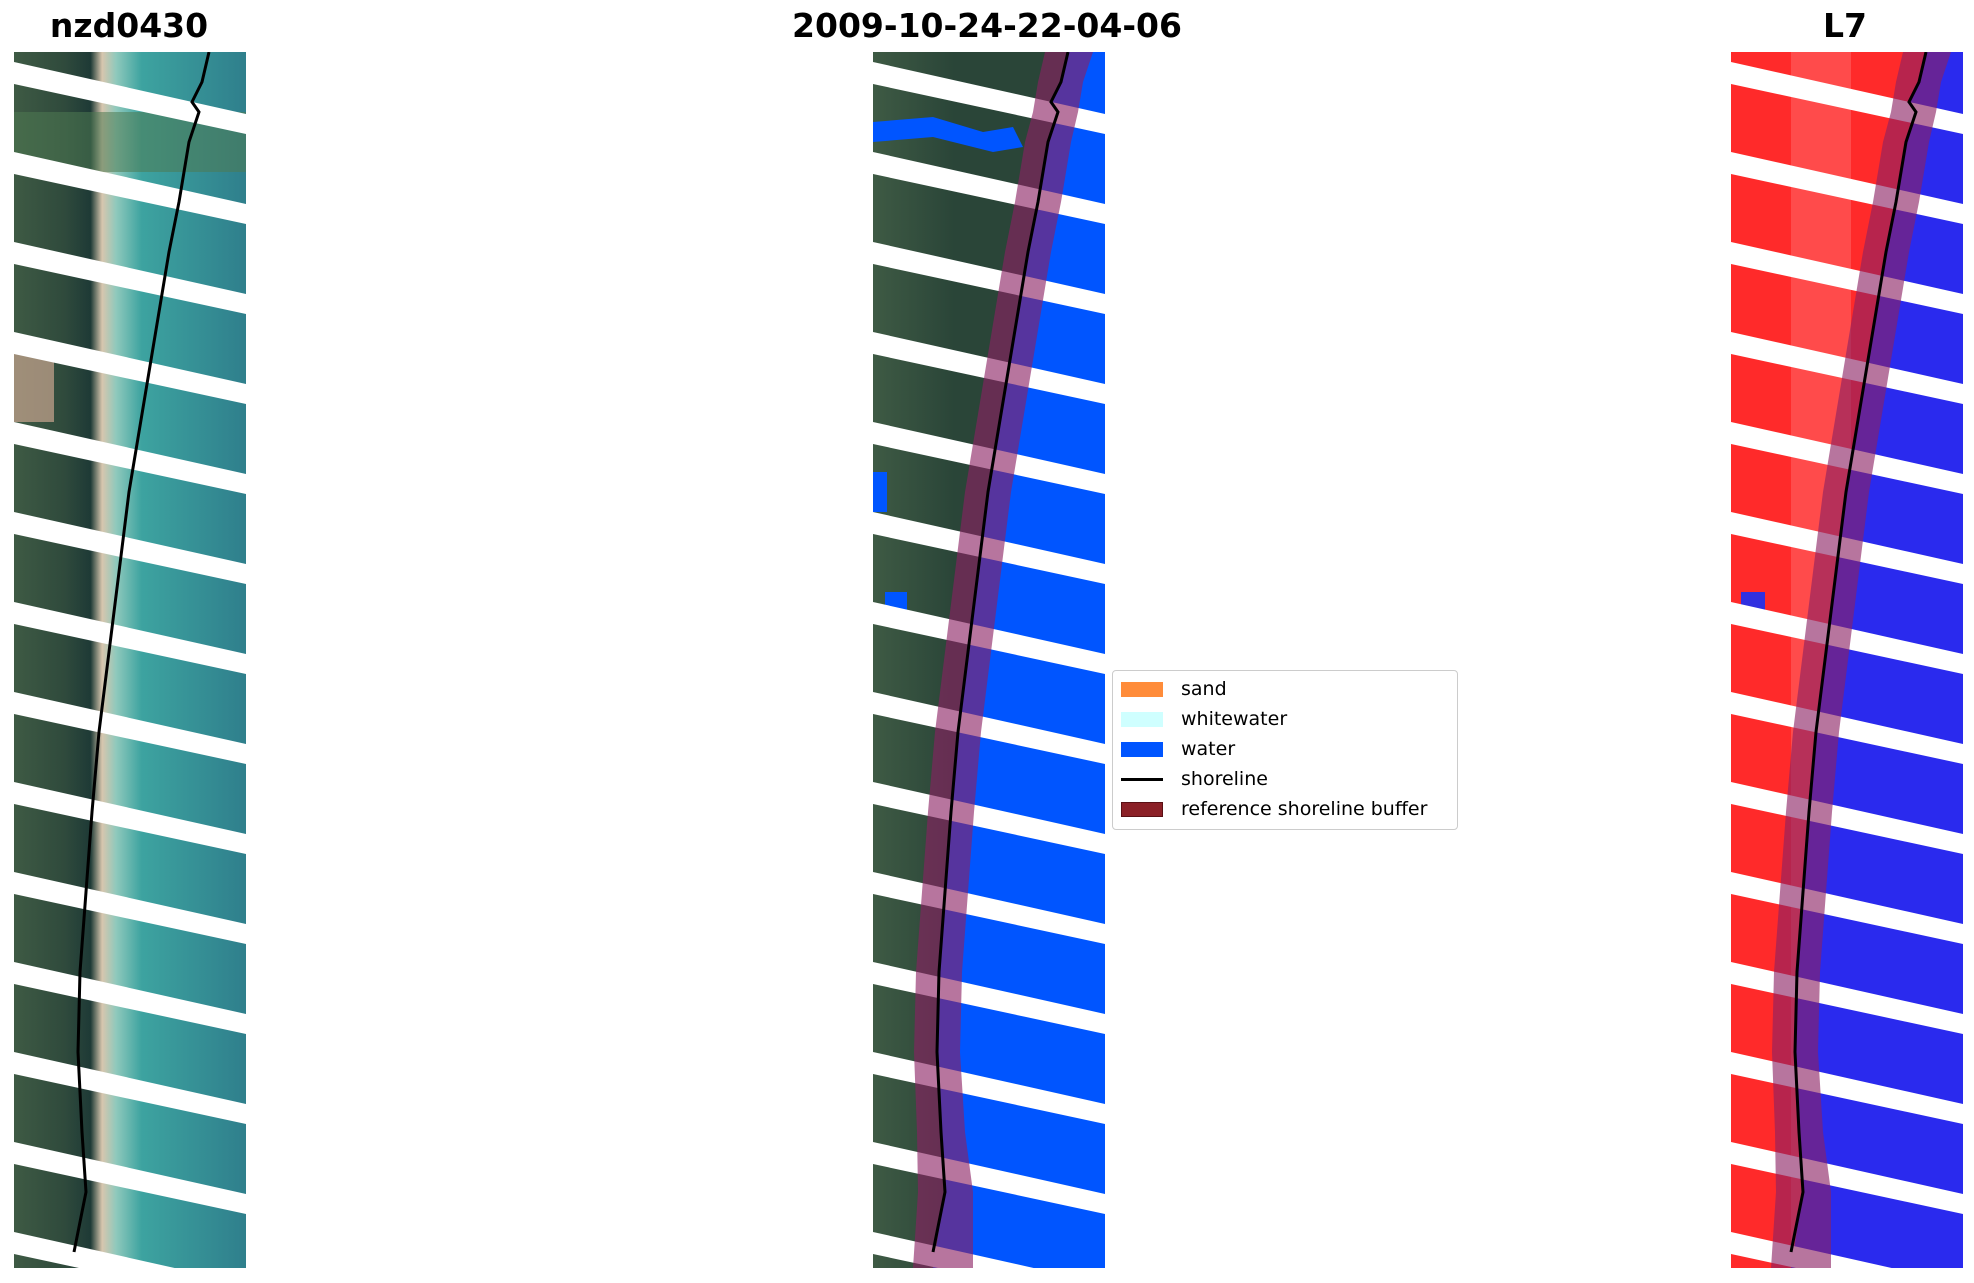  I want to click on legend-item-sand: sand, so click(1174, 689).